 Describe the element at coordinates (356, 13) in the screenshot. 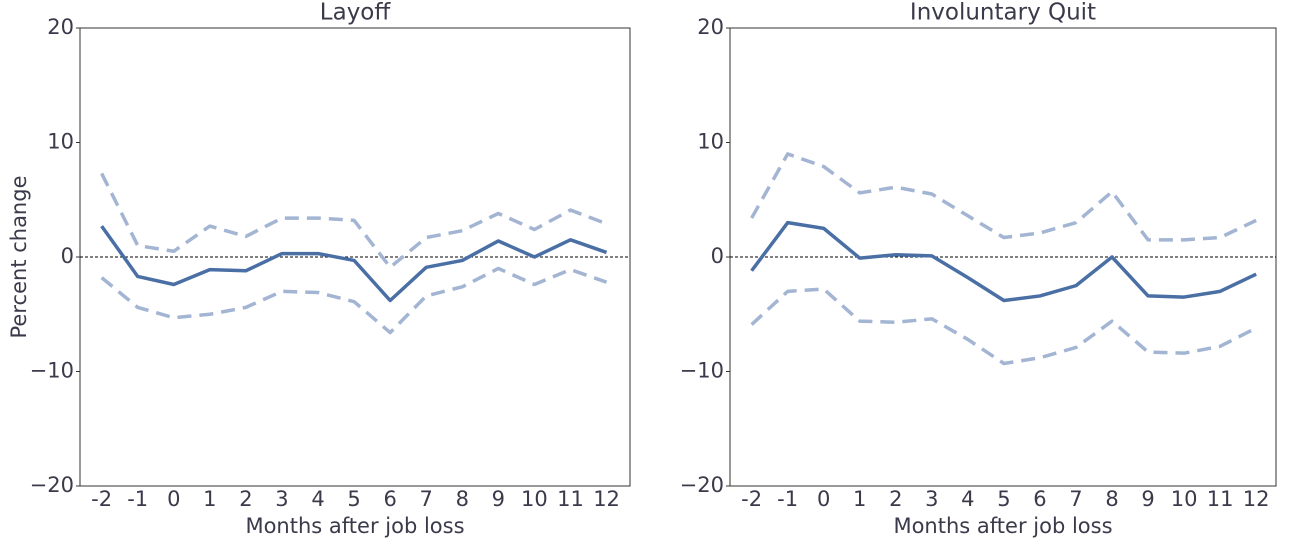

I see `chart-title: Layoff` at that location.